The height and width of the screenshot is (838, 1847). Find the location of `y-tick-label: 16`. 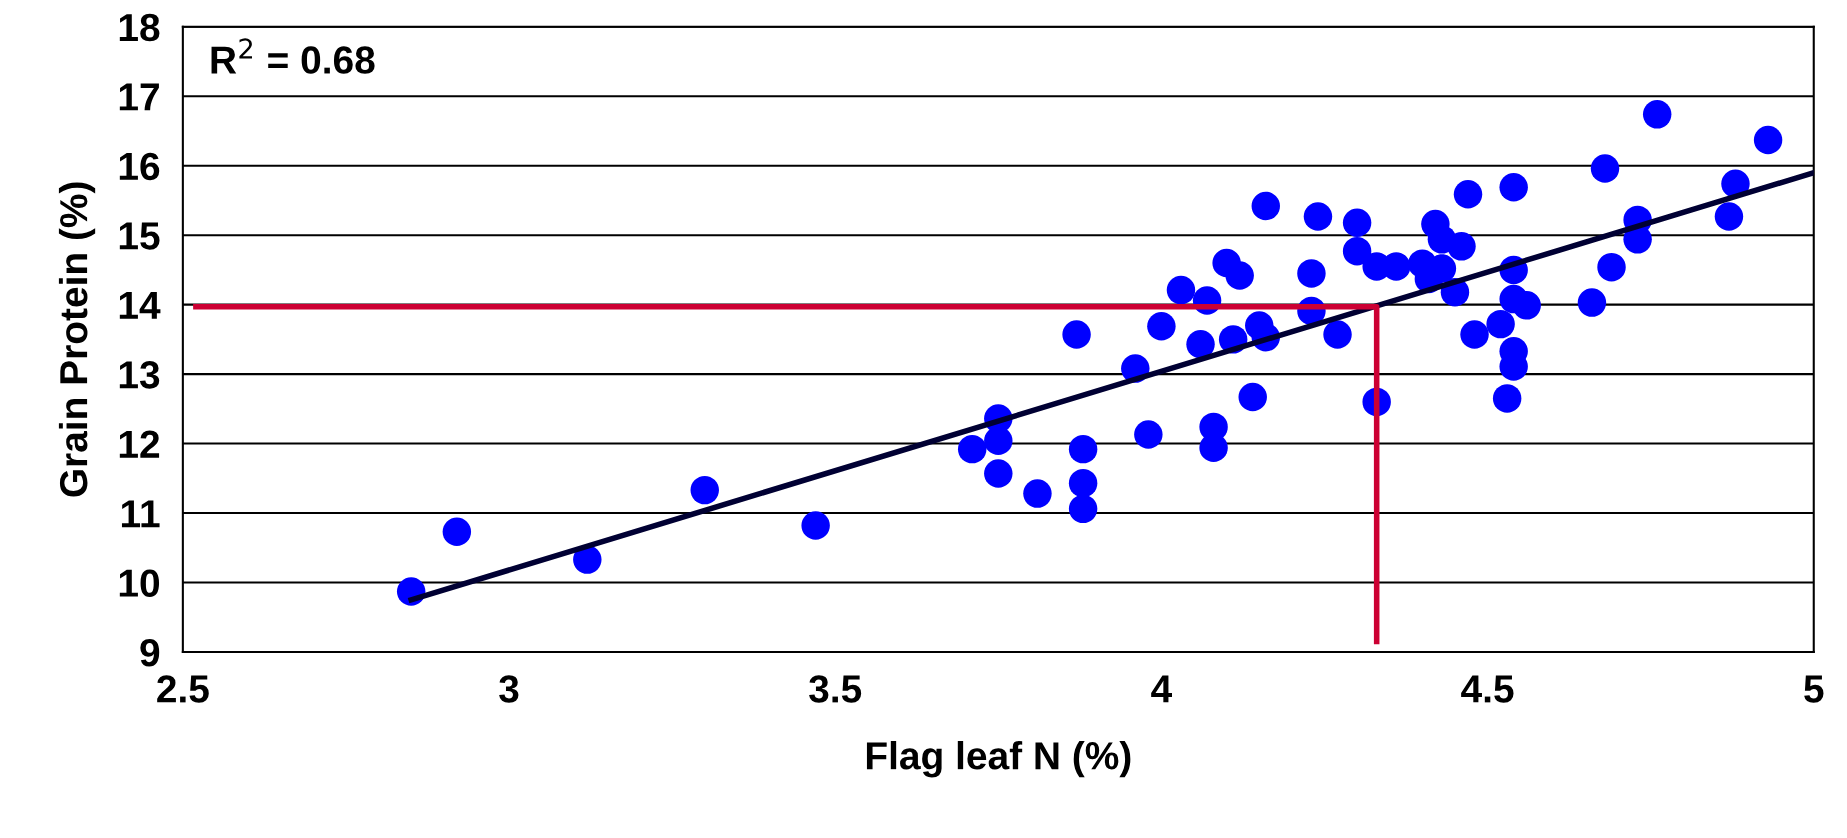

y-tick-label: 16 is located at coordinates (139, 166).